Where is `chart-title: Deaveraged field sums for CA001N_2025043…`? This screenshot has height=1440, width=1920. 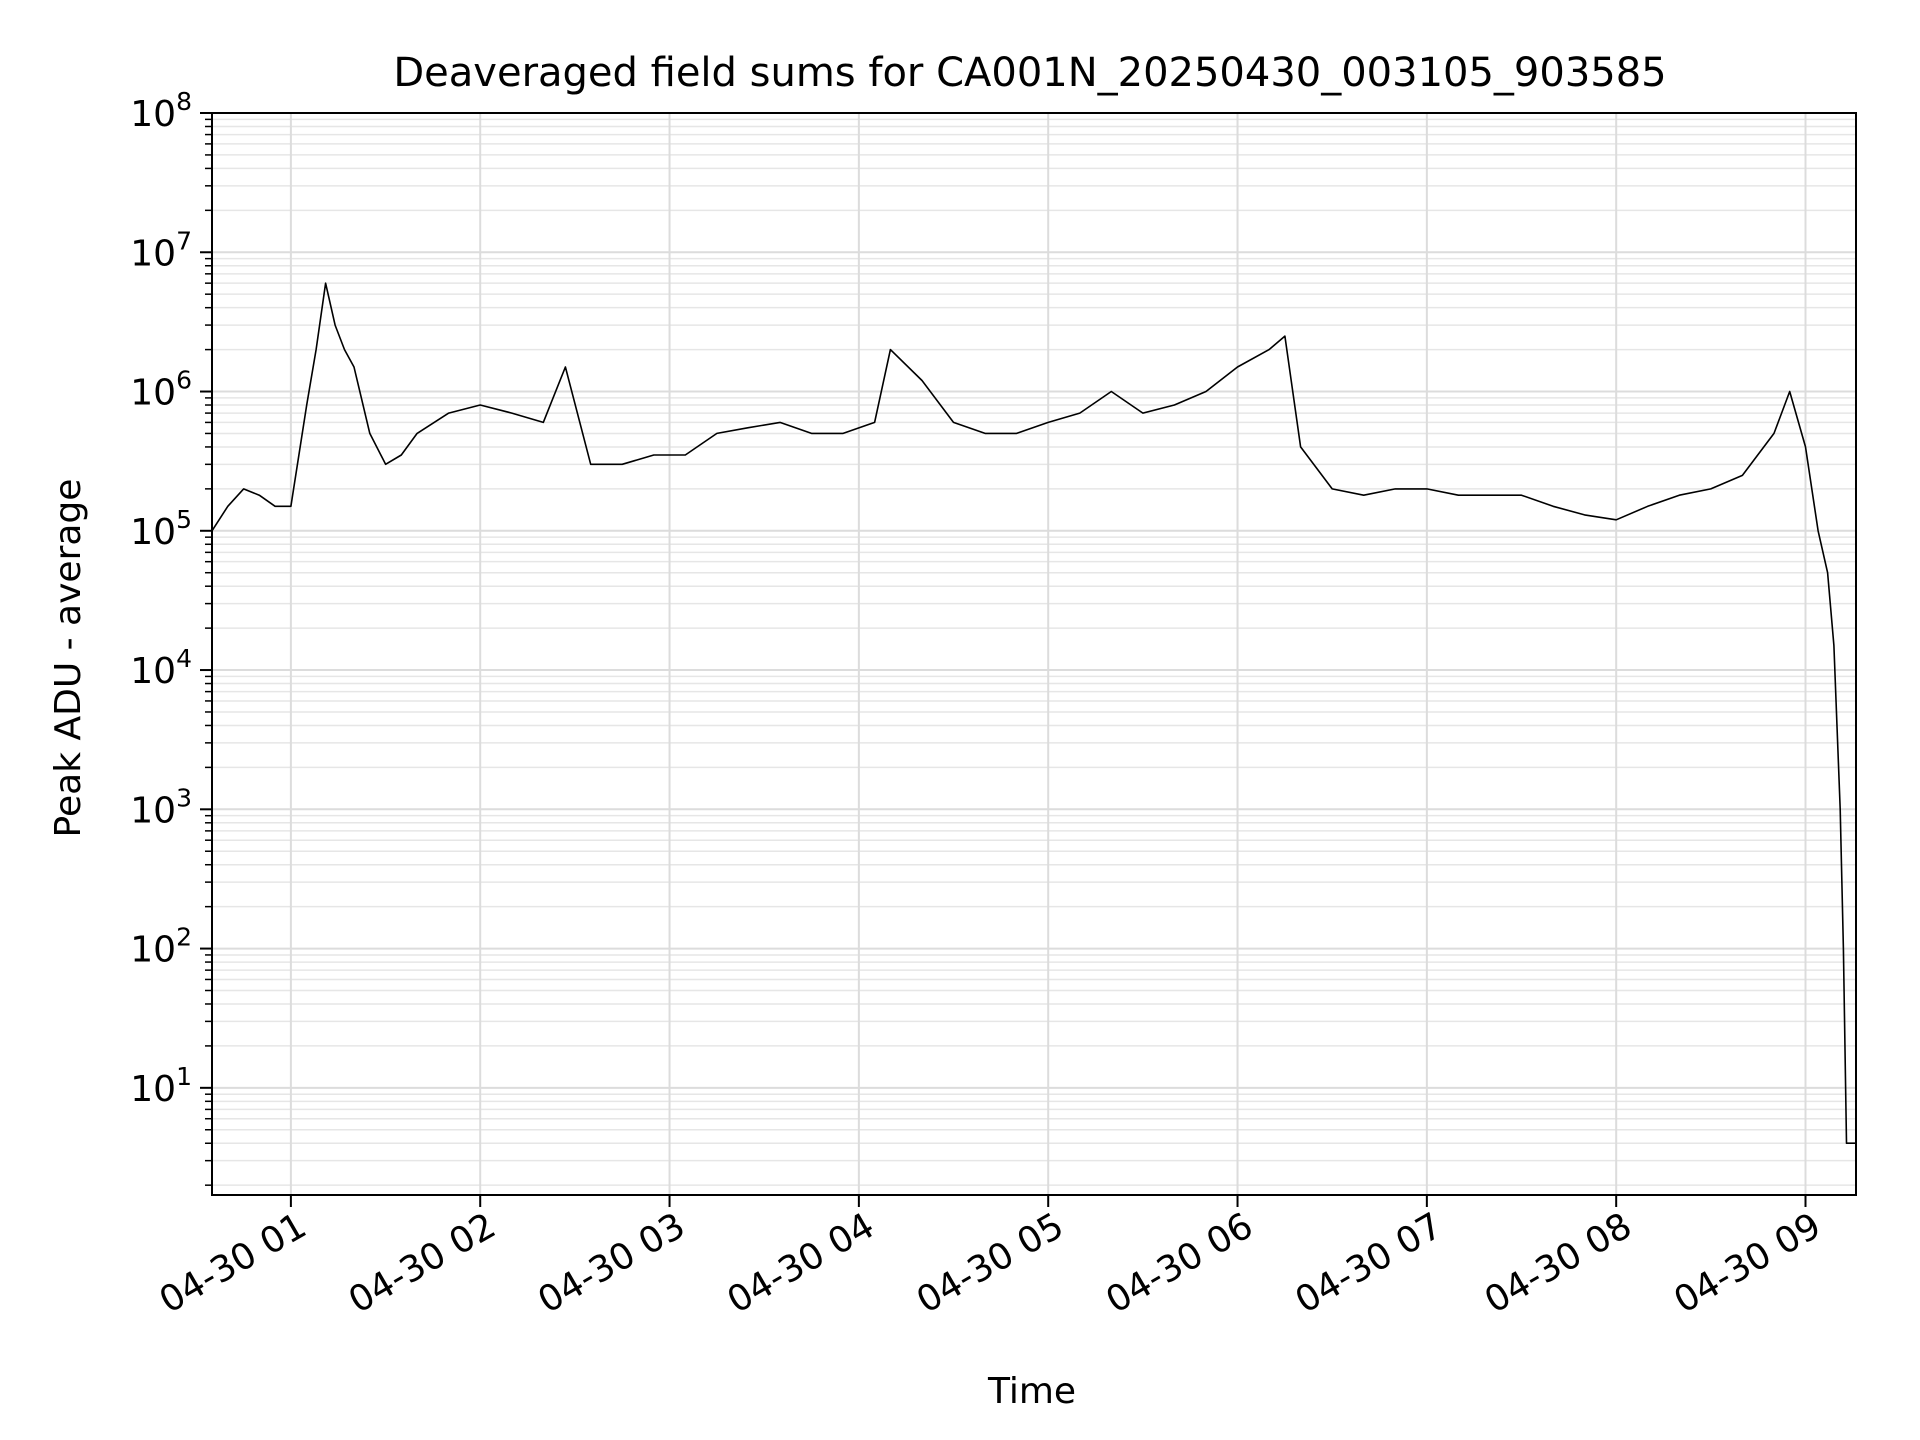
chart-title: Deaveraged field sums for CA001N_2025043… is located at coordinates (1029, 73).